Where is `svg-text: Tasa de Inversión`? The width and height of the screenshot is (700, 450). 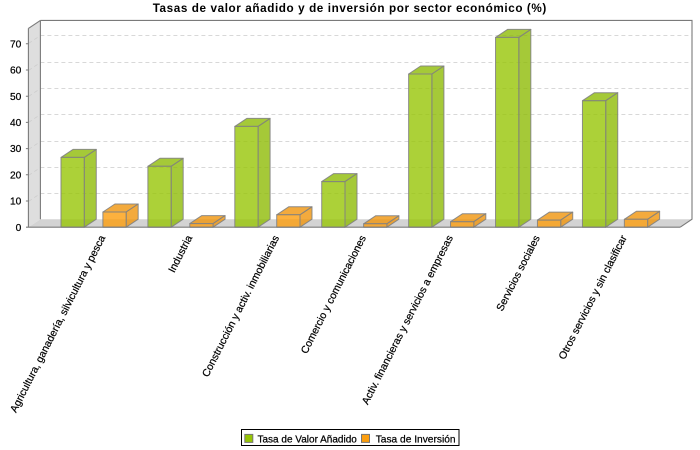
svg-text: Tasa de Inversión is located at coordinates (416, 440).